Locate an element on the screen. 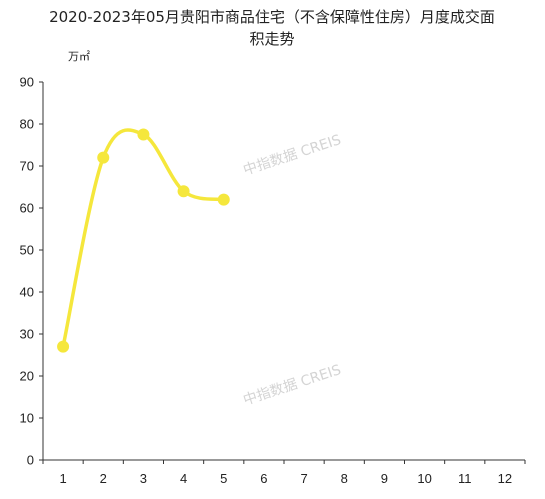 Image resolution: width=545 pixels, height=499 pixels. y-tick-label: 40 is located at coordinates (27, 292).